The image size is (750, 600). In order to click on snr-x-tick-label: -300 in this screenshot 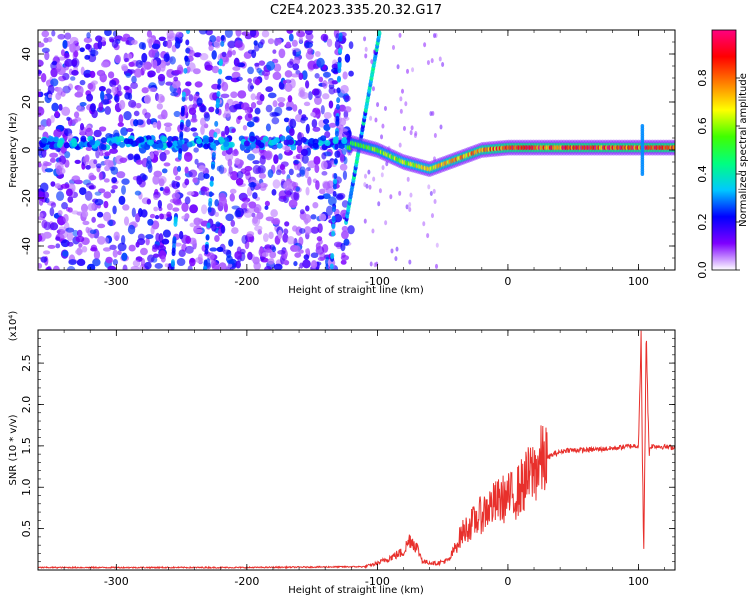, I will do `click(116, 581)`.